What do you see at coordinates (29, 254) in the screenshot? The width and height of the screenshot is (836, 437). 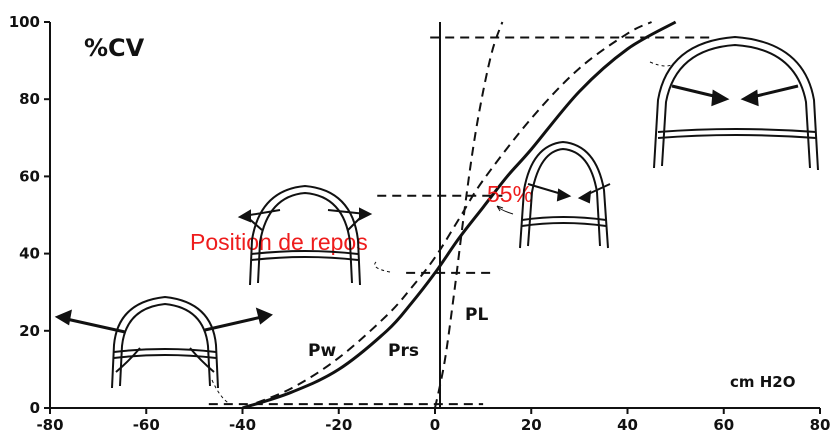 I see `y-tick-label: 40` at bounding box center [29, 254].